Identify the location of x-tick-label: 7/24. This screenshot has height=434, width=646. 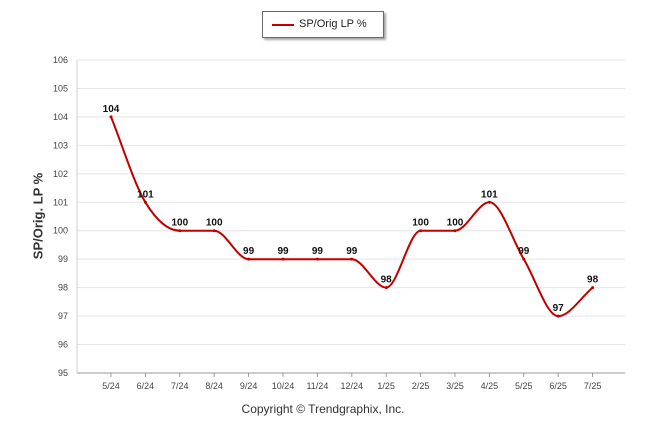
(180, 386).